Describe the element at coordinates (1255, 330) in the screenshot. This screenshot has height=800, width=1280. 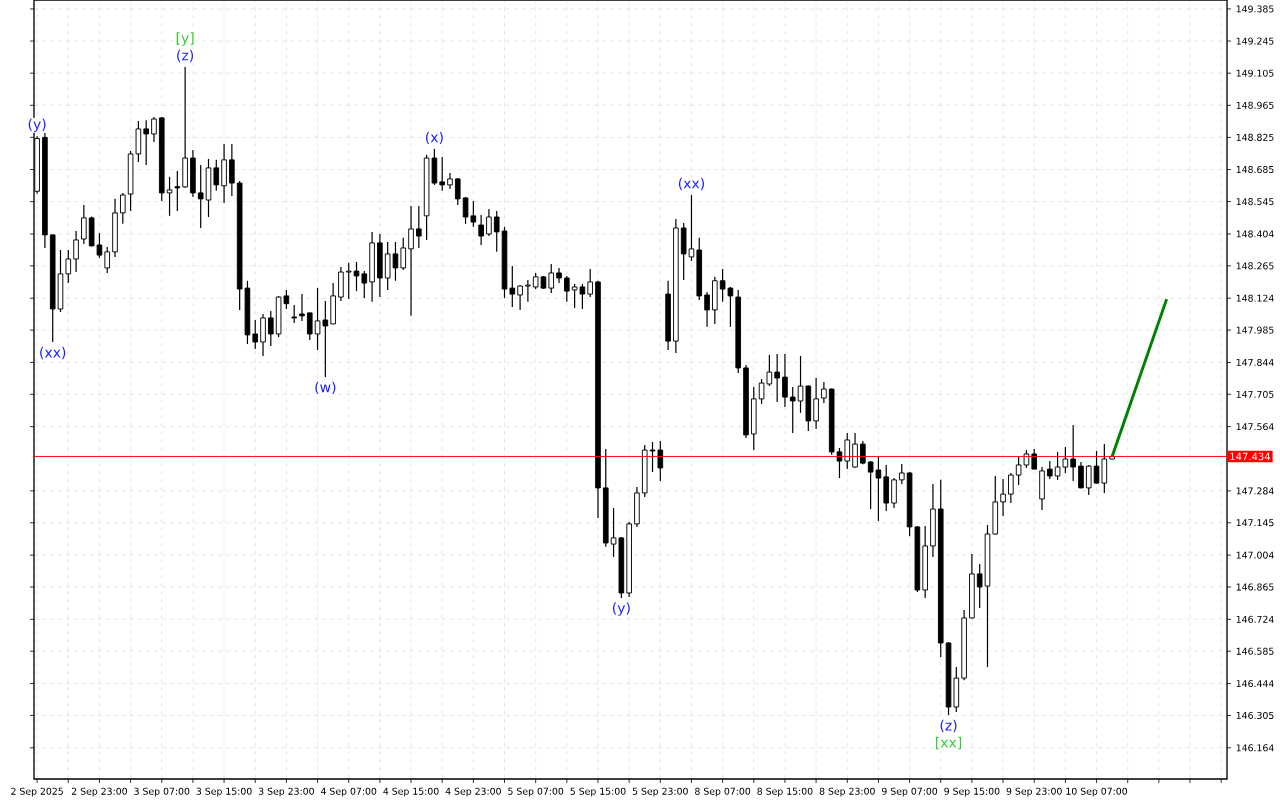
I see `y-tick-label: 147.985` at that location.